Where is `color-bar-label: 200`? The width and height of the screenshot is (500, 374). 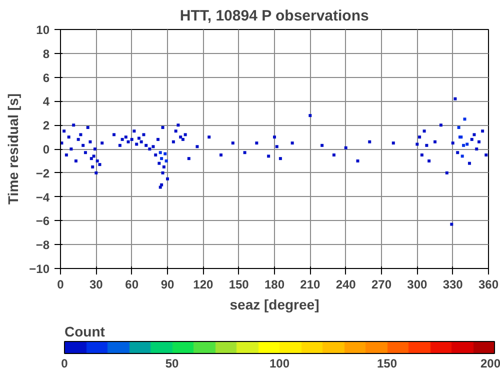 color-bar-label: 200 is located at coordinates (490, 363).